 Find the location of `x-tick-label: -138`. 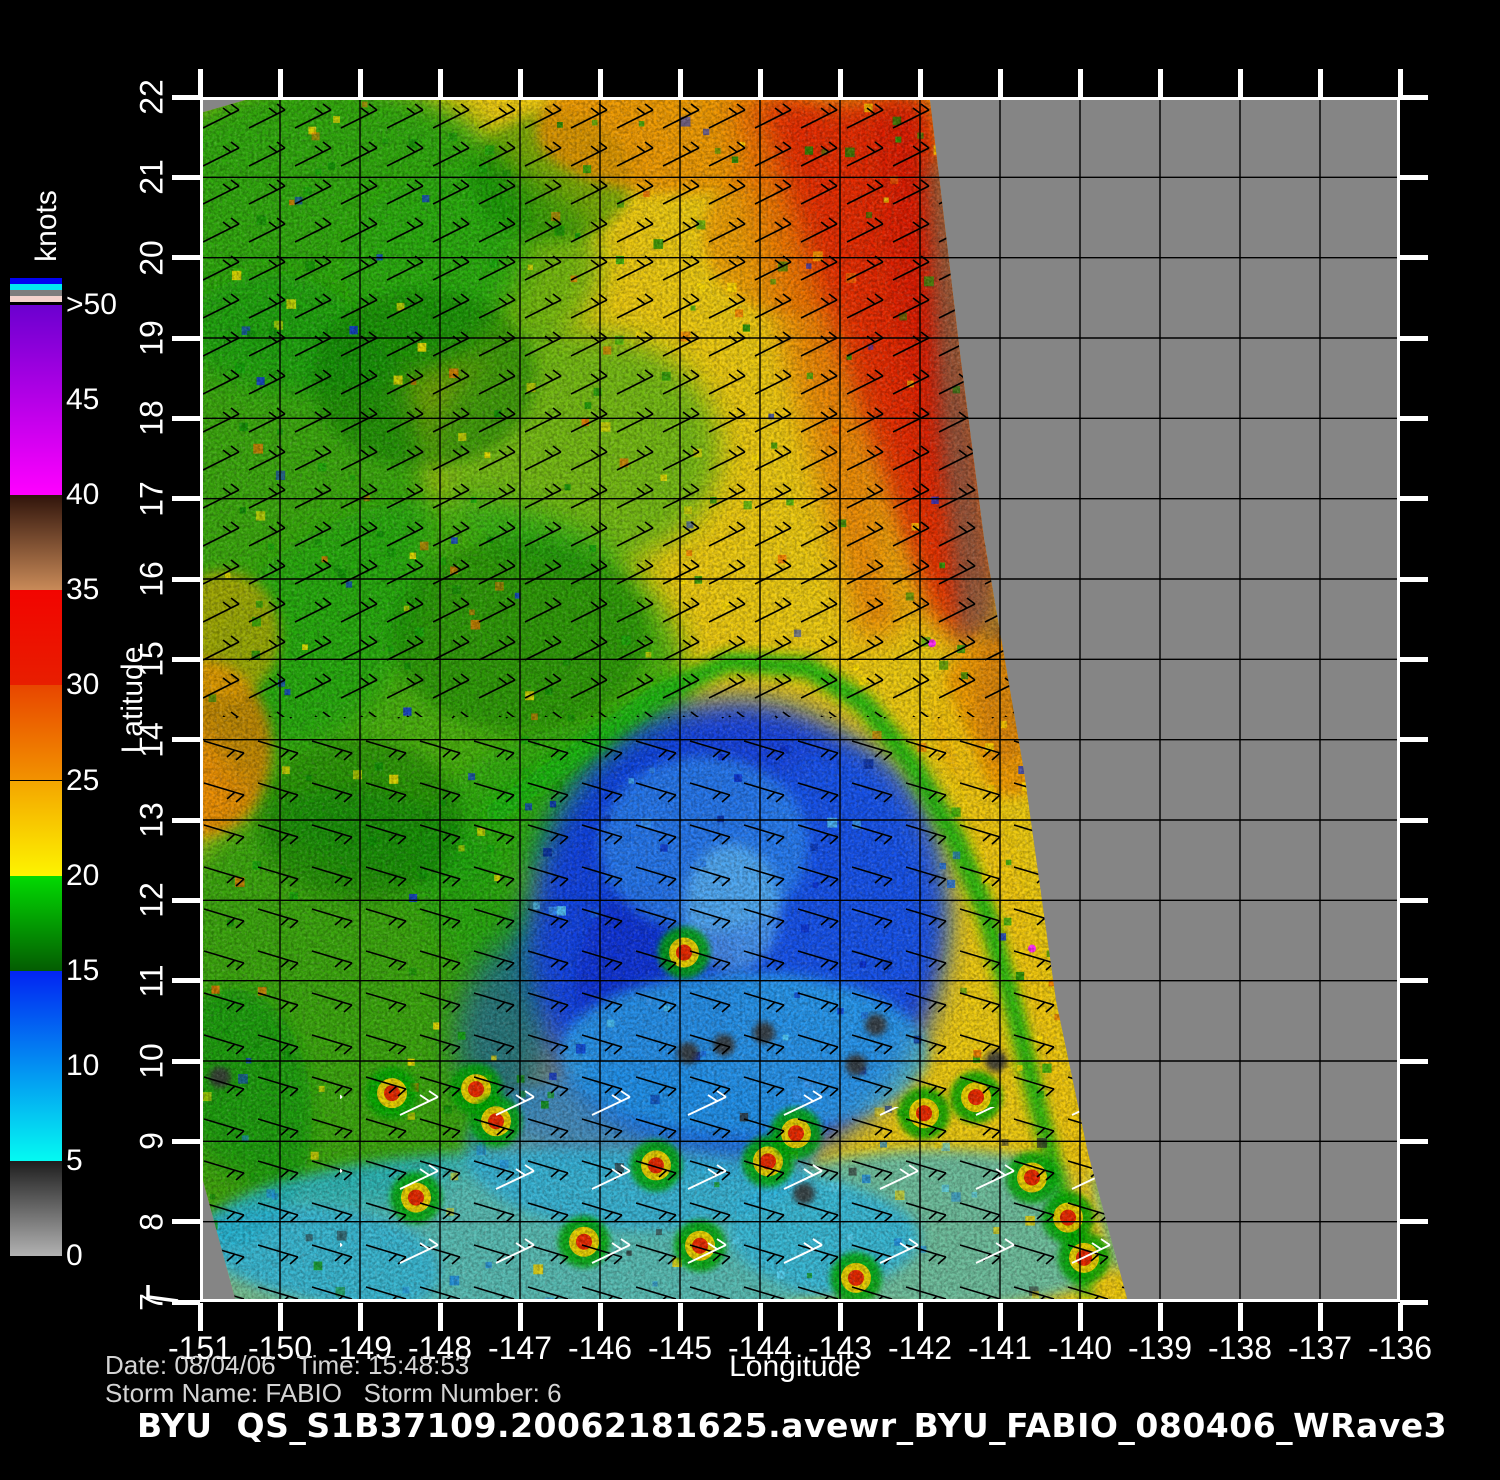

x-tick-label: -138 is located at coordinates (1240, 1348).